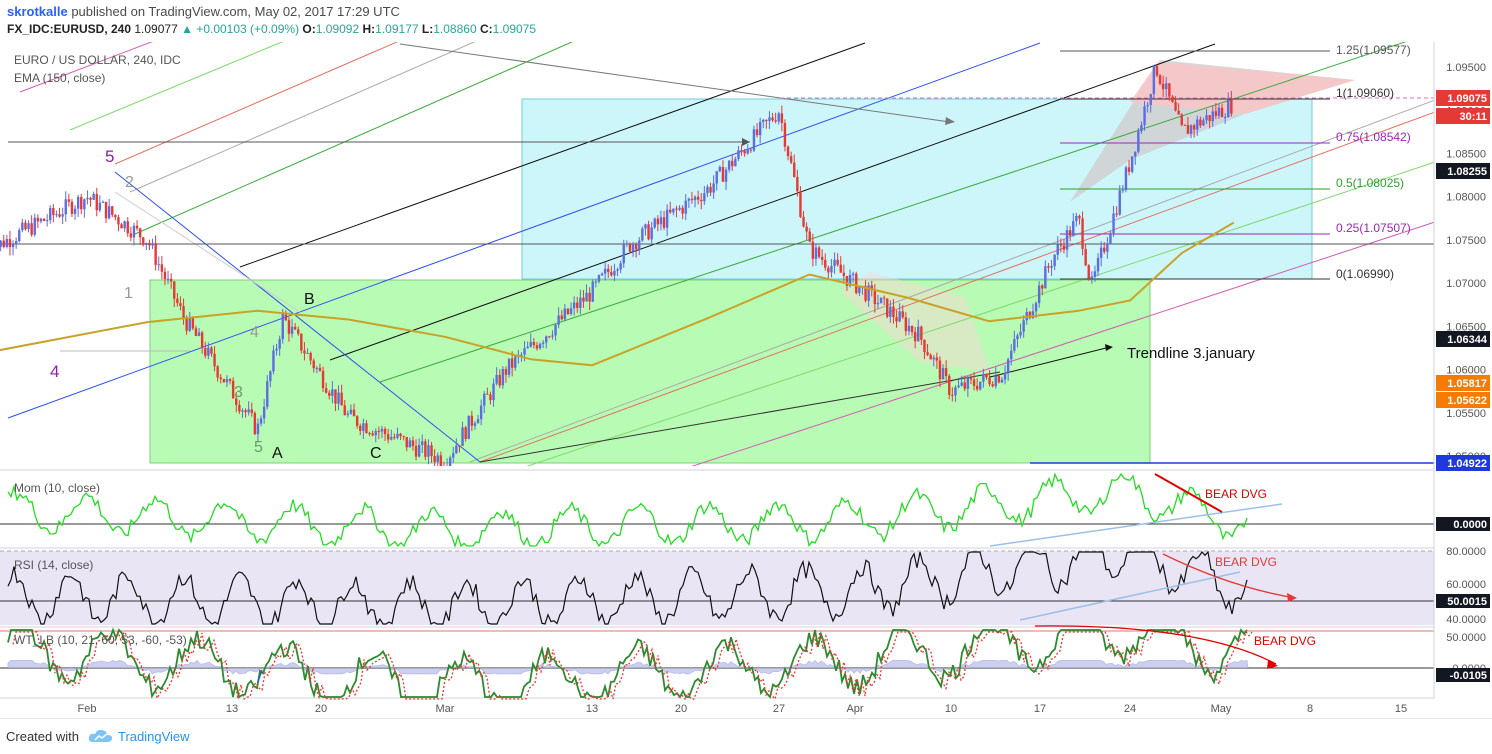 The width and height of the screenshot is (1492, 754). I want to click on rsi-trendline, so click(1130, 596).